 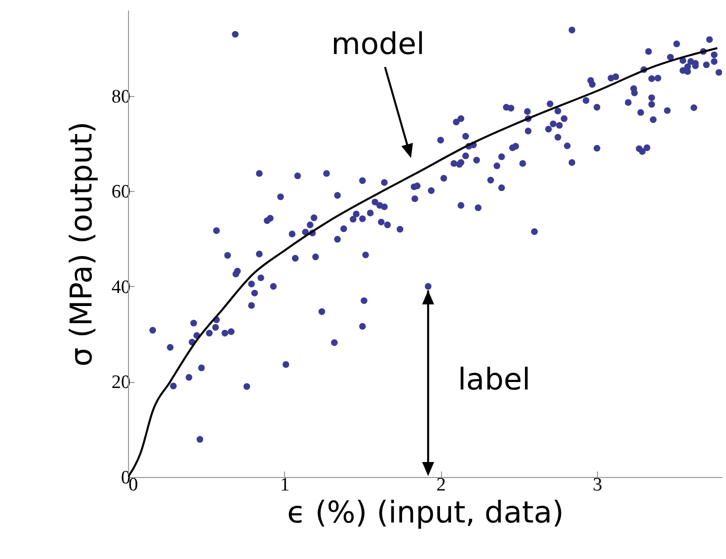 I want to click on x-tick-label: 3, so click(x=597, y=485).